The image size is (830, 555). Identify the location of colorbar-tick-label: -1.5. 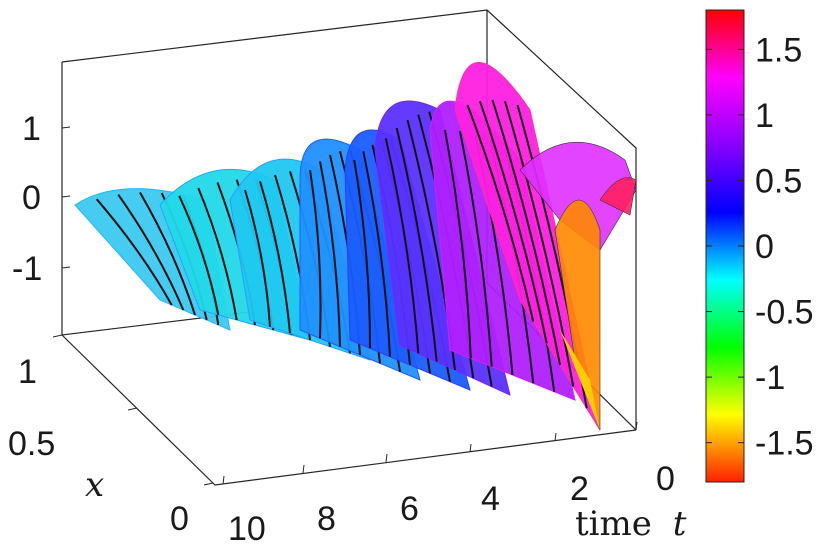
(784, 444).